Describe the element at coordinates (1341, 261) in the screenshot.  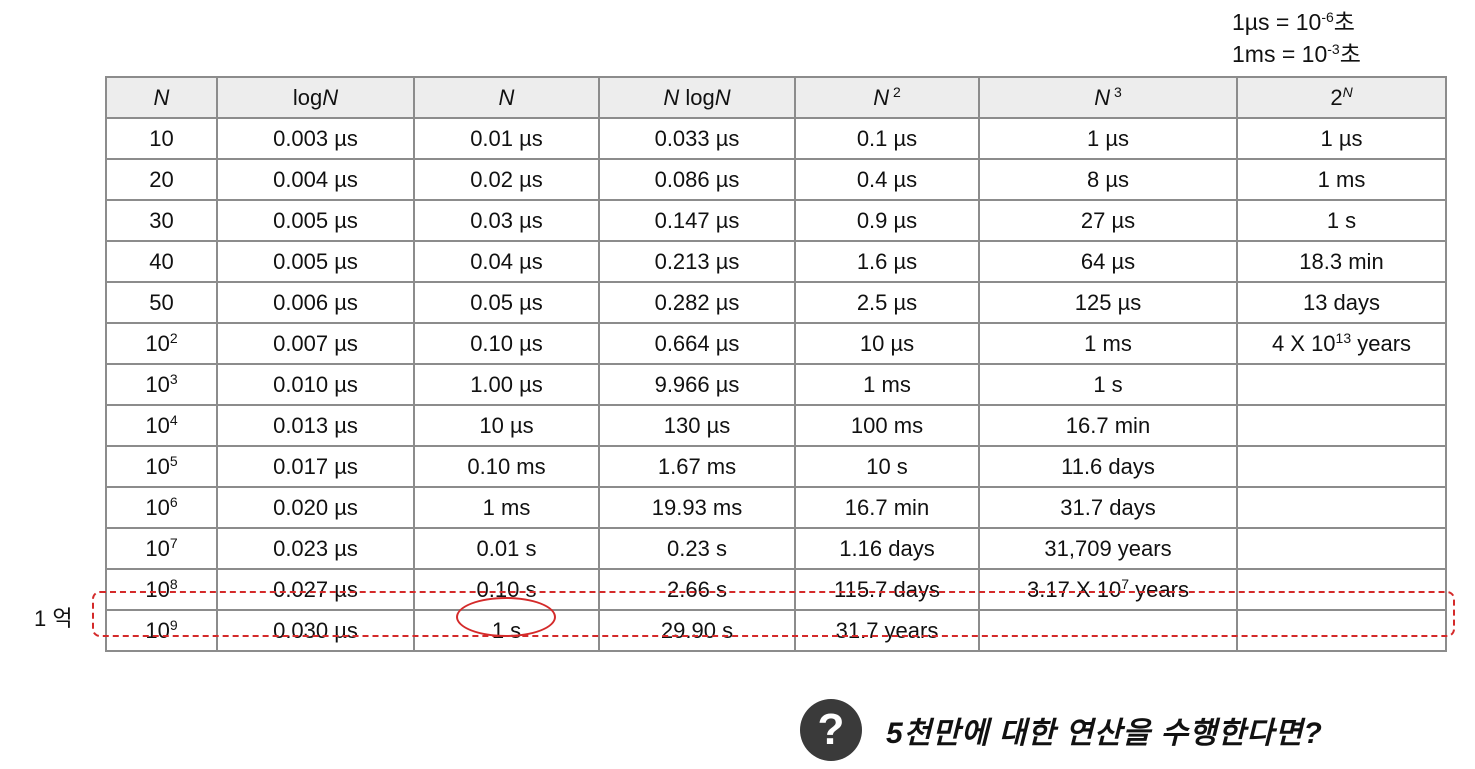
I see `cell-two-pow-n: 18.3 min` at that location.